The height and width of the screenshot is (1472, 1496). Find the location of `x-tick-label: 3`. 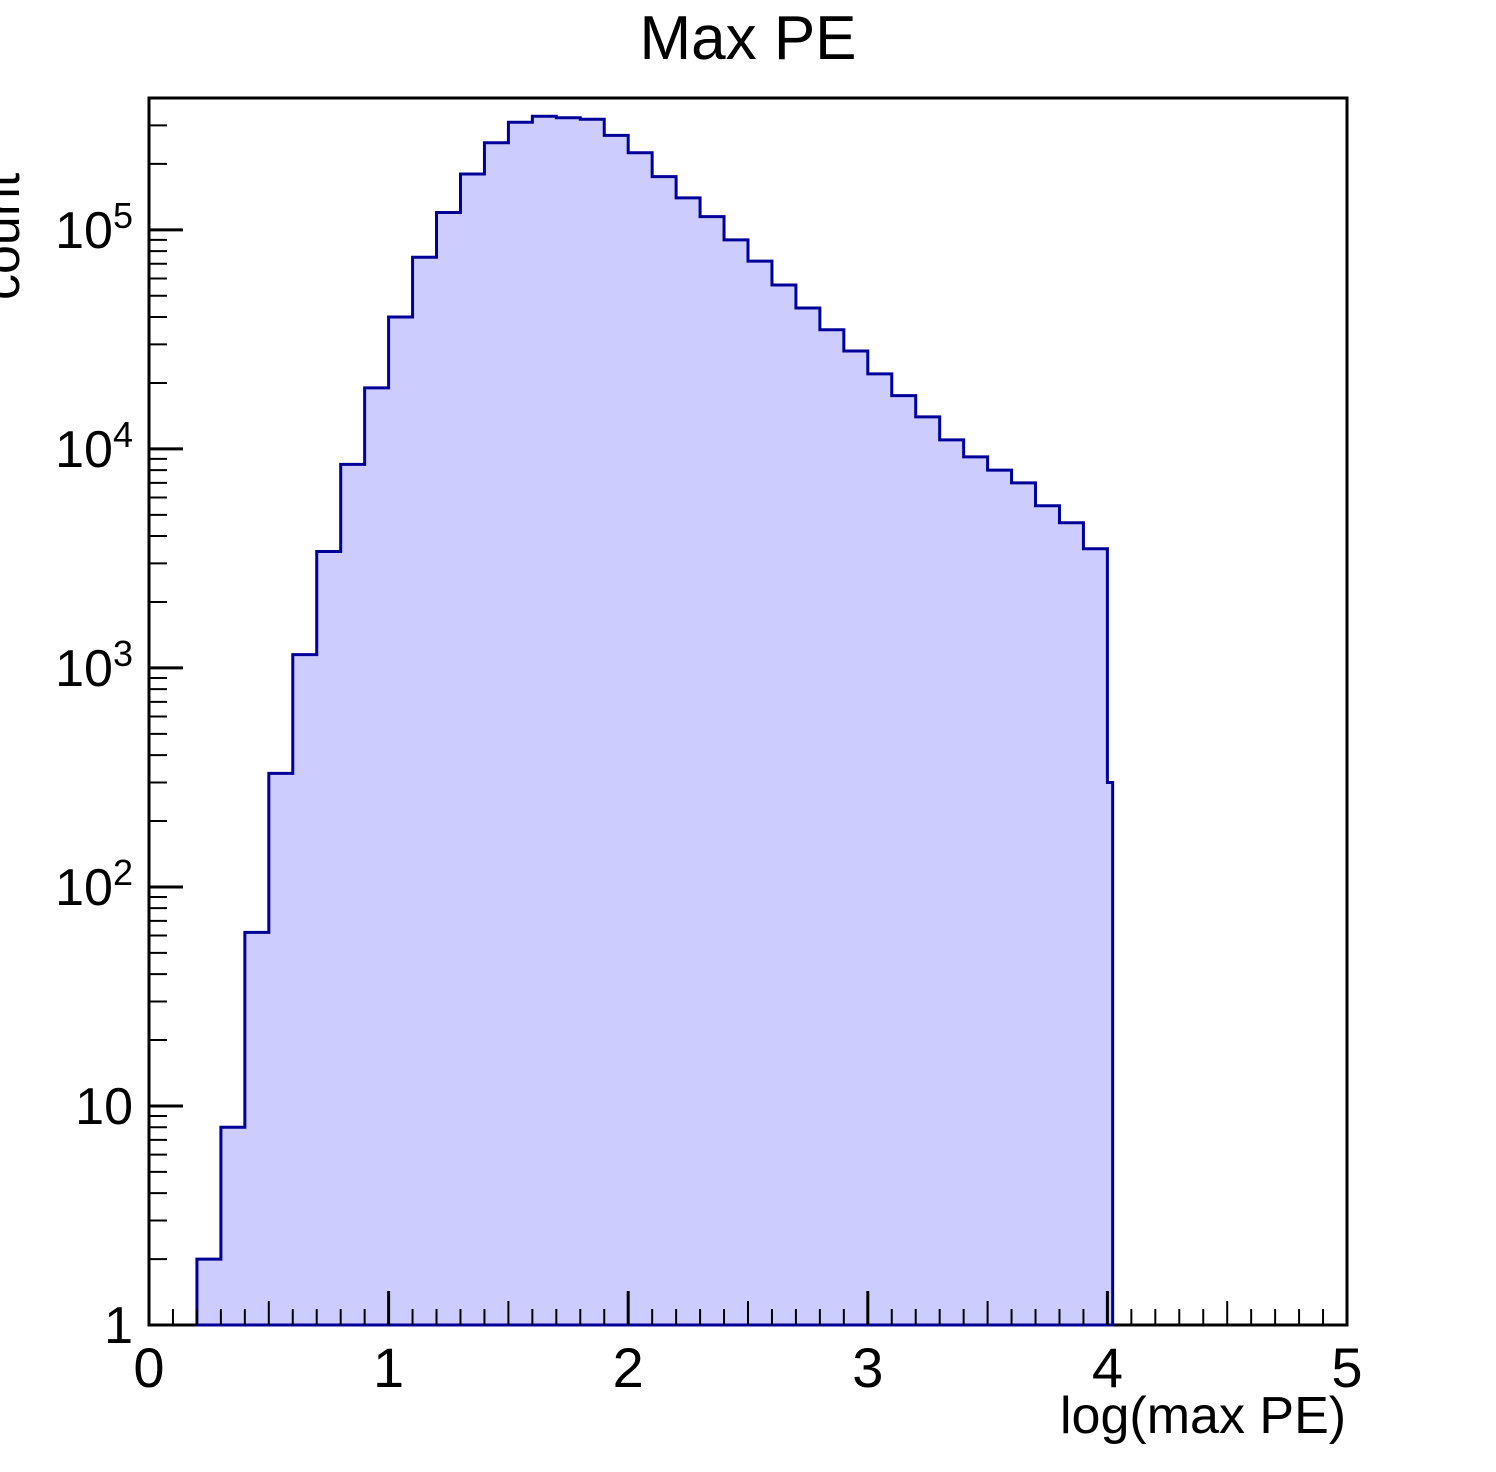

x-tick-label: 3 is located at coordinates (867, 1367).